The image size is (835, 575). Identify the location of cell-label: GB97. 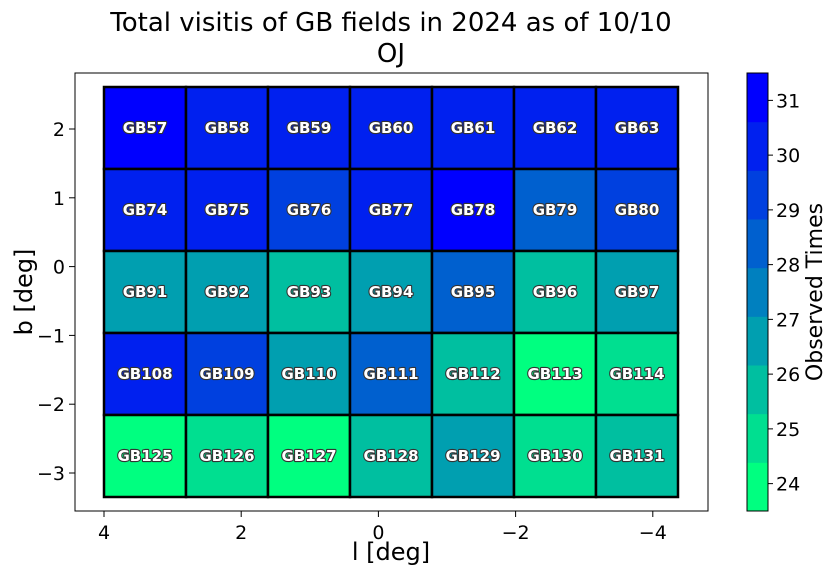
(637, 292).